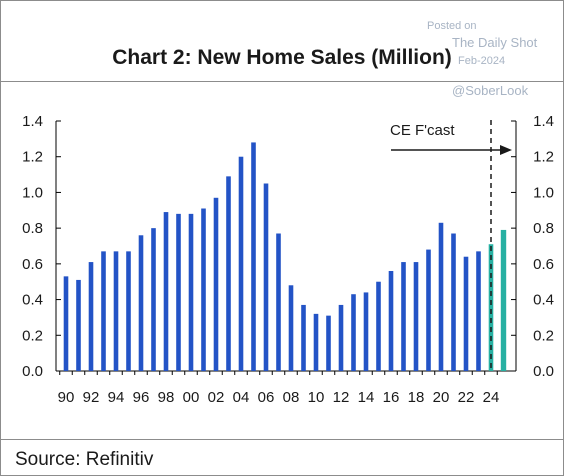 Image resolution: width=564 pixels, height=476 pixels. Describe the element at coordinates (32, 121) in the screenshot. I see `y-tick-label-left: 1.4` at that location.